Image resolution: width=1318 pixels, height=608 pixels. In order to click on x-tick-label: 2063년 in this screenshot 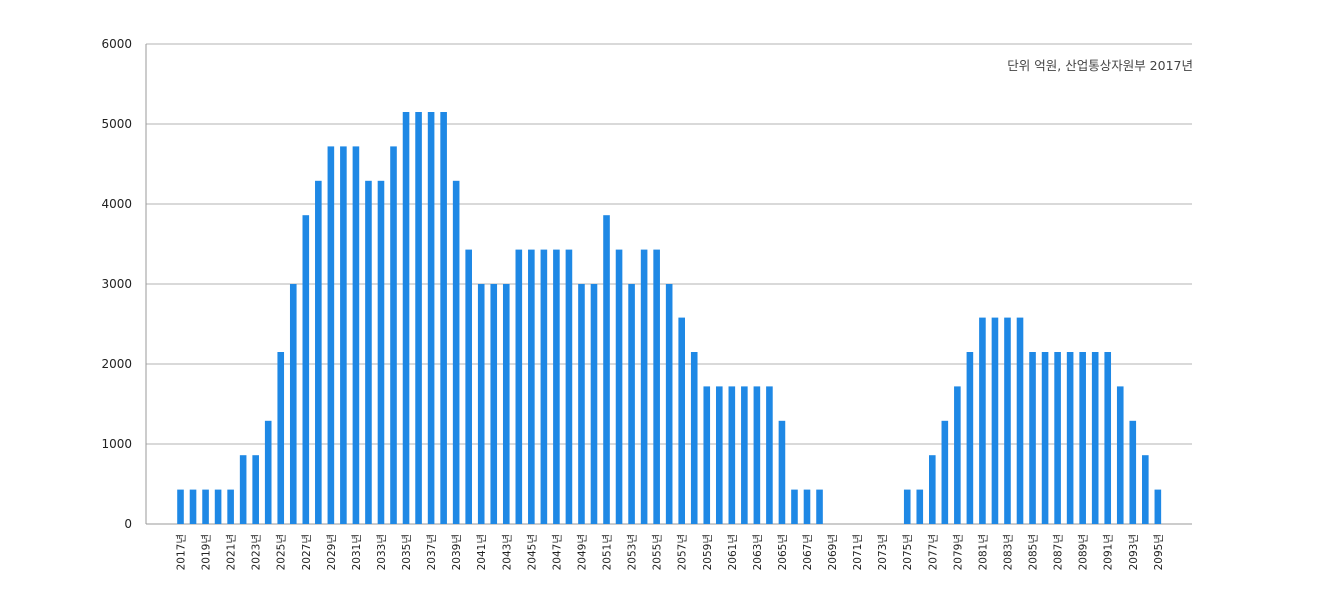, I will do `click(758, 552)`.